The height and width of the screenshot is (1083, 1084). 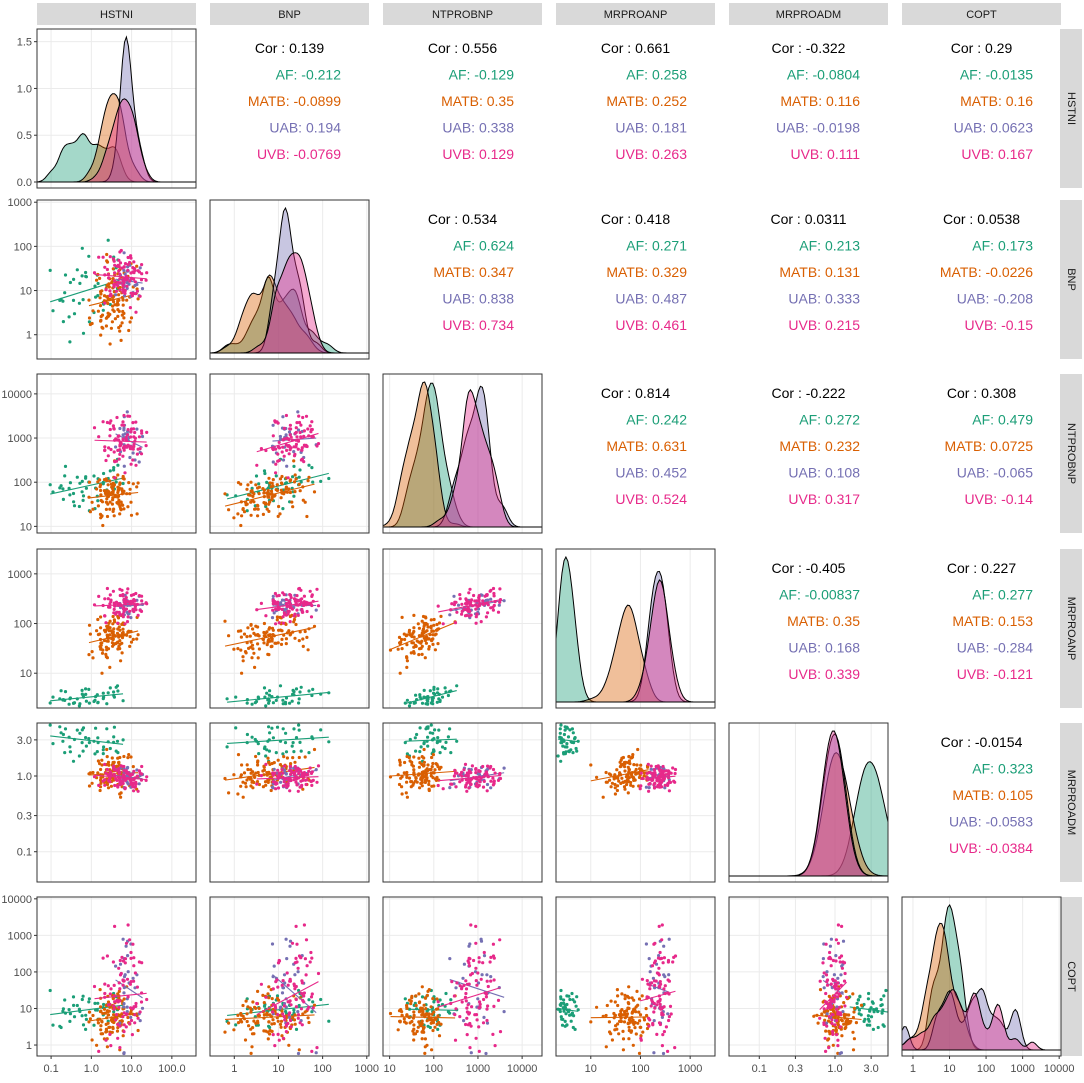 What do you see at coordinates (808, 802) in the screenshot?
I see `panel-background` at bounding box center [808, 802].